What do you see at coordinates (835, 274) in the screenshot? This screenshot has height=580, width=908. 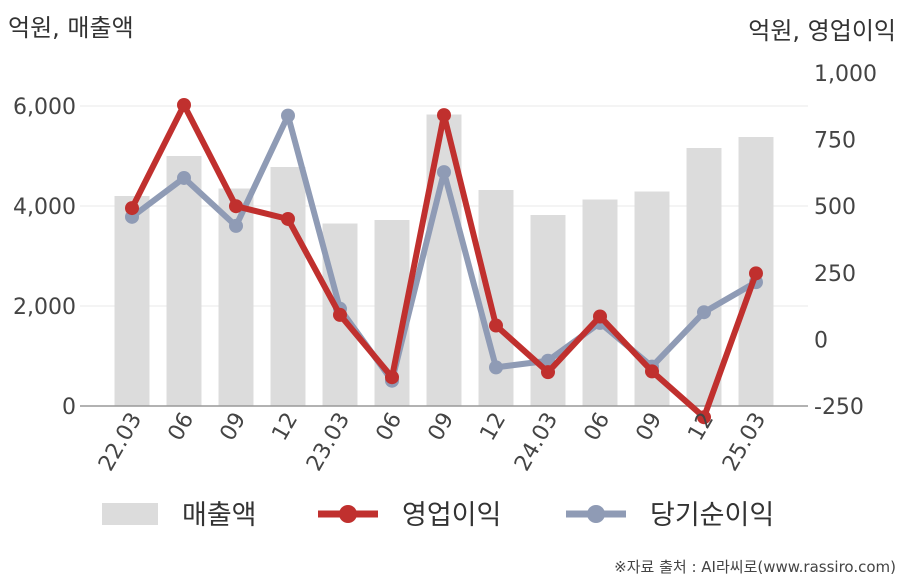 I see `right-tick-label: 250` at bounding box center [835, 274].